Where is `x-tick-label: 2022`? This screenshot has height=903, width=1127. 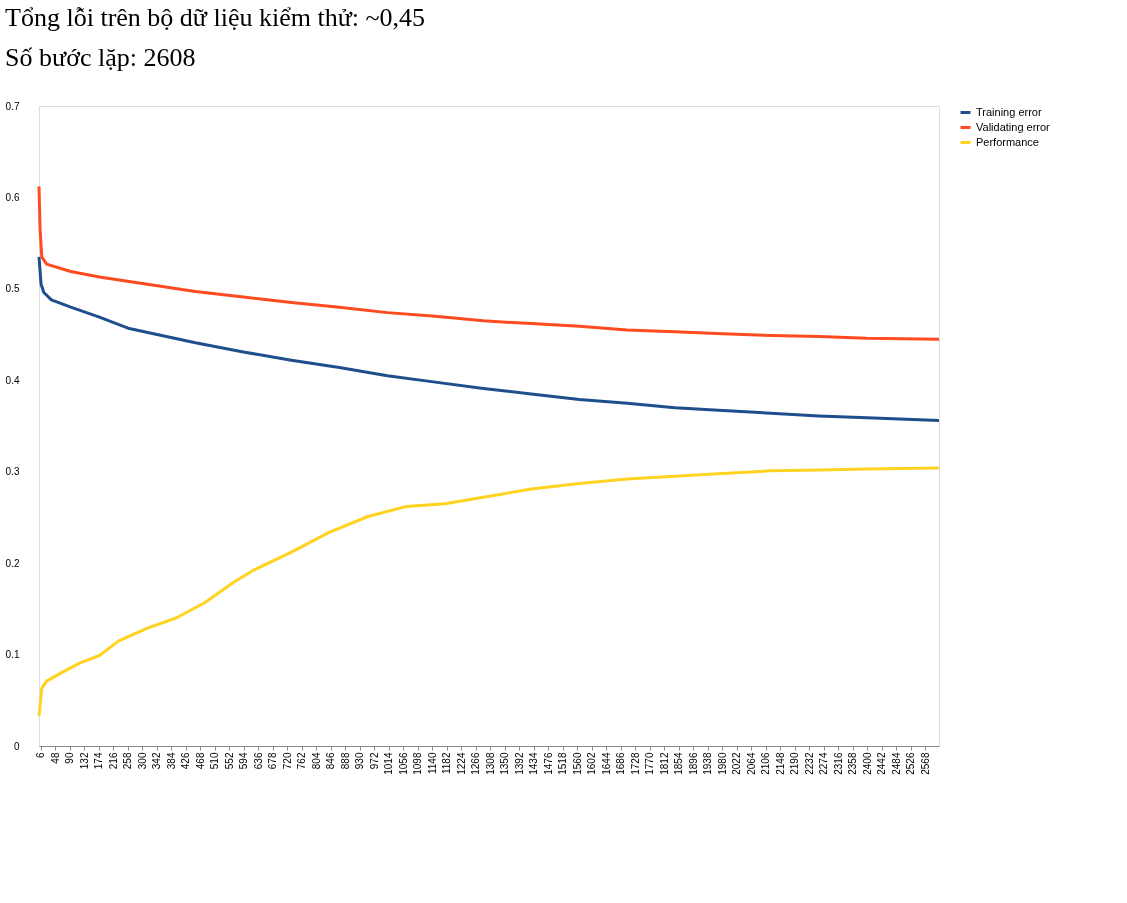 x-tick-label: 2022 is located at coordinates (737, 763).